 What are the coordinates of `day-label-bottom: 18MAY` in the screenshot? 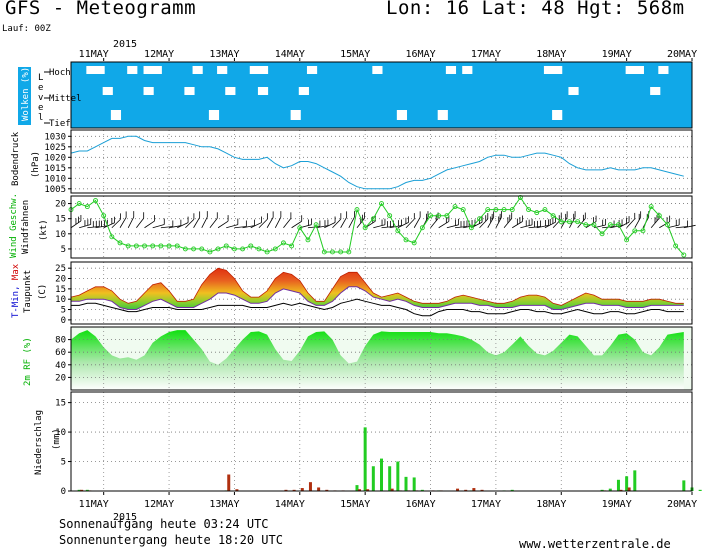 It's located at (551, 504).